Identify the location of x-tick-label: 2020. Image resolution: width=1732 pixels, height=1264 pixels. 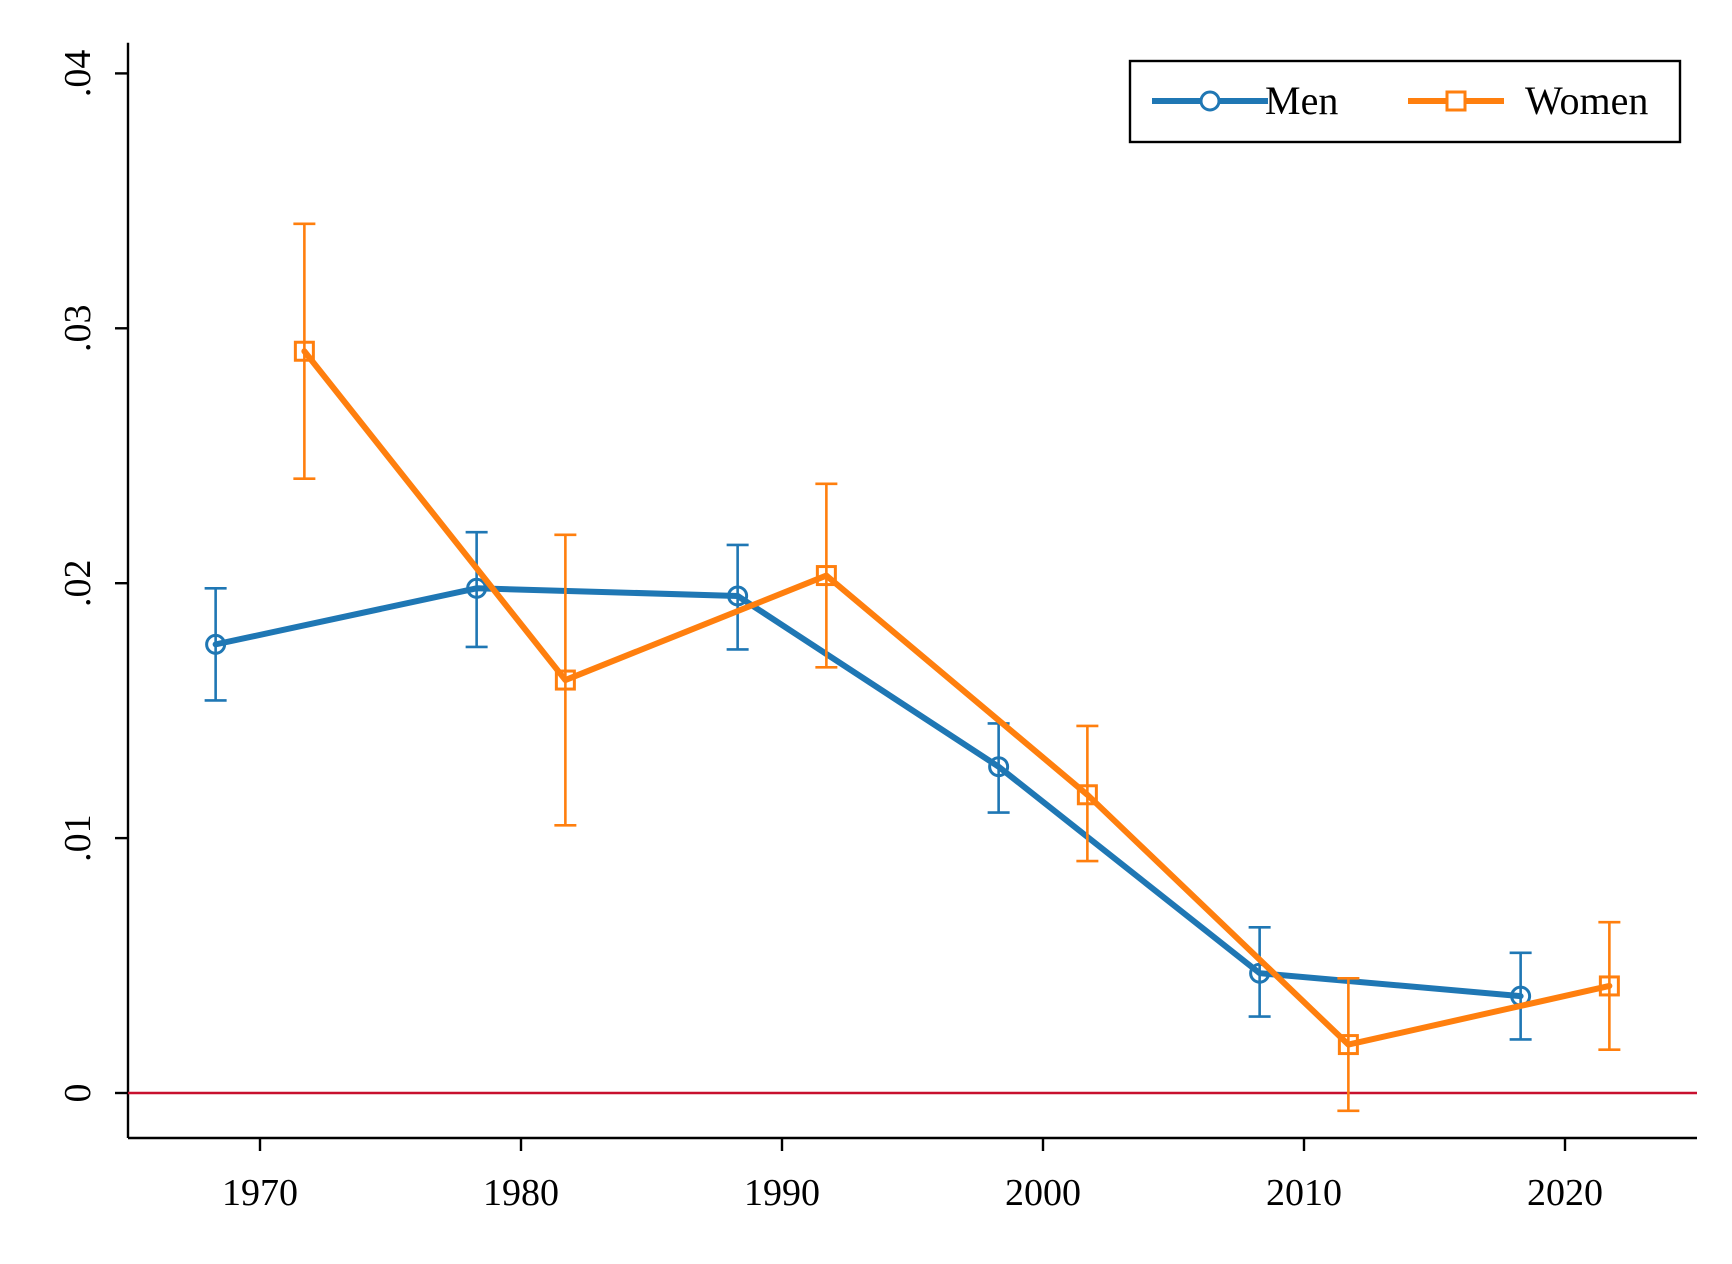
(1565, 1193).